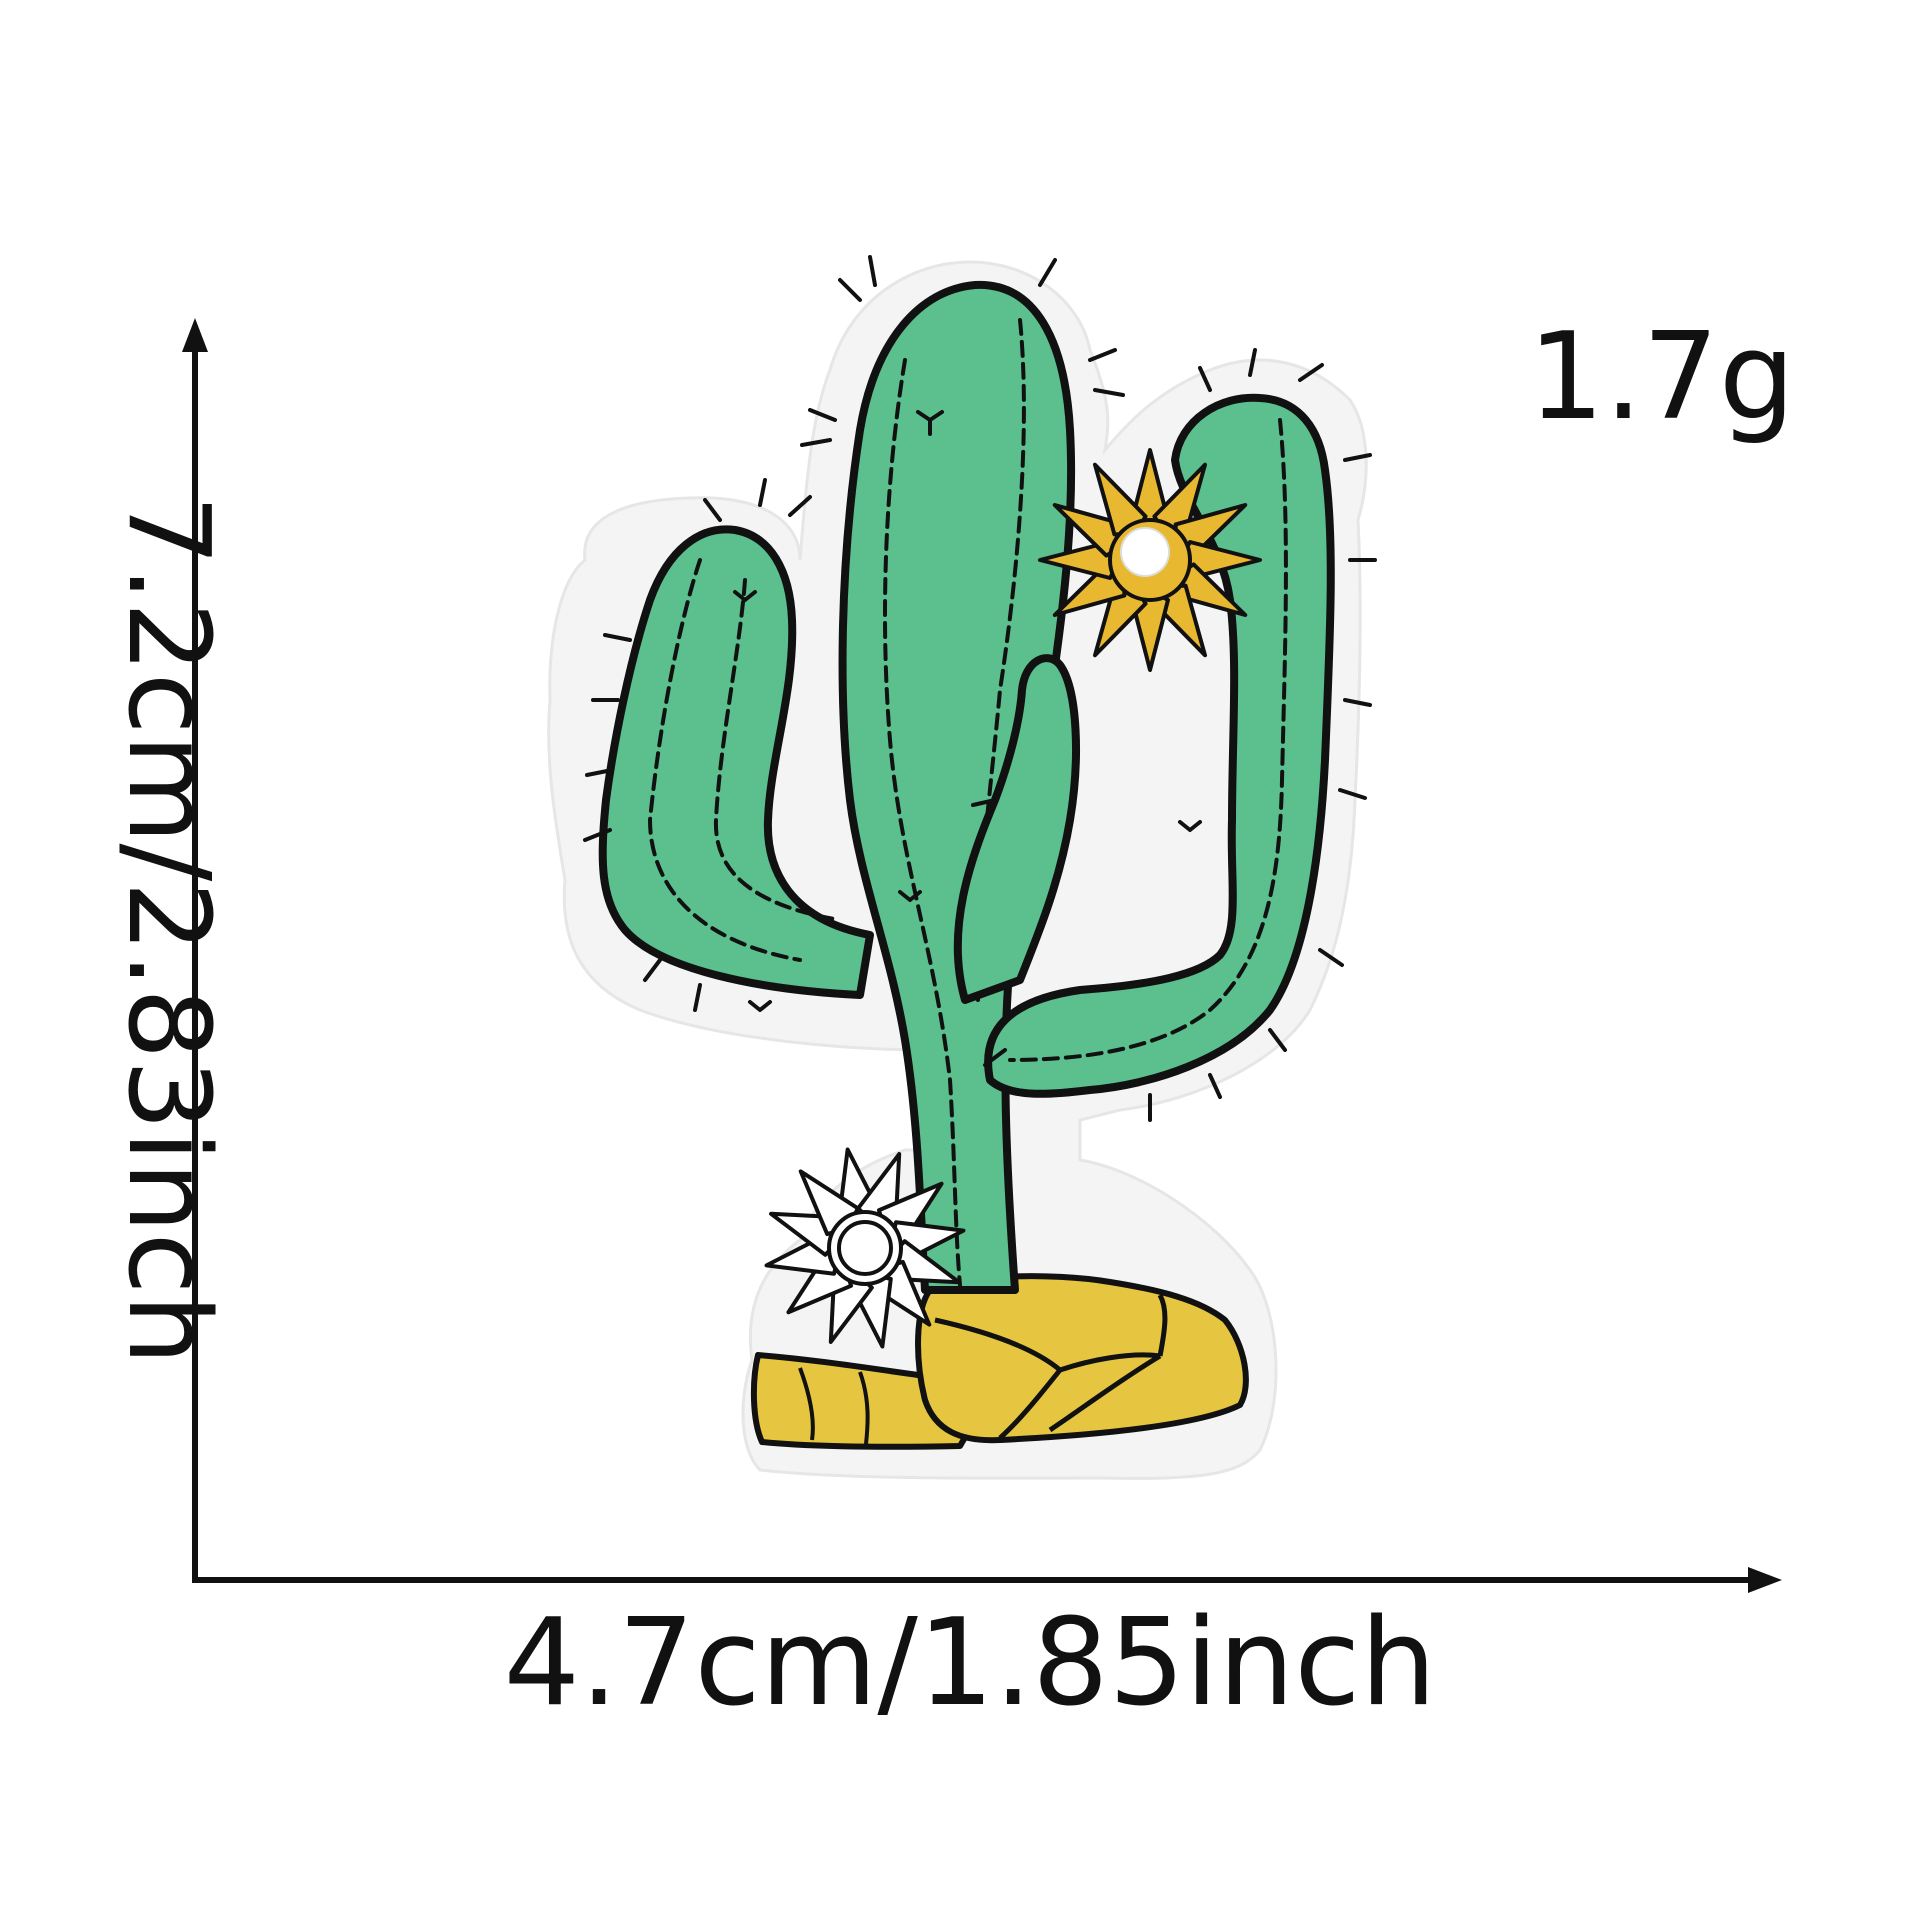 This screenshot has height=1920, width=1920. Describe the element at coordinates (1082, 1358) in the screenshot. I see `rock-right` at that location.